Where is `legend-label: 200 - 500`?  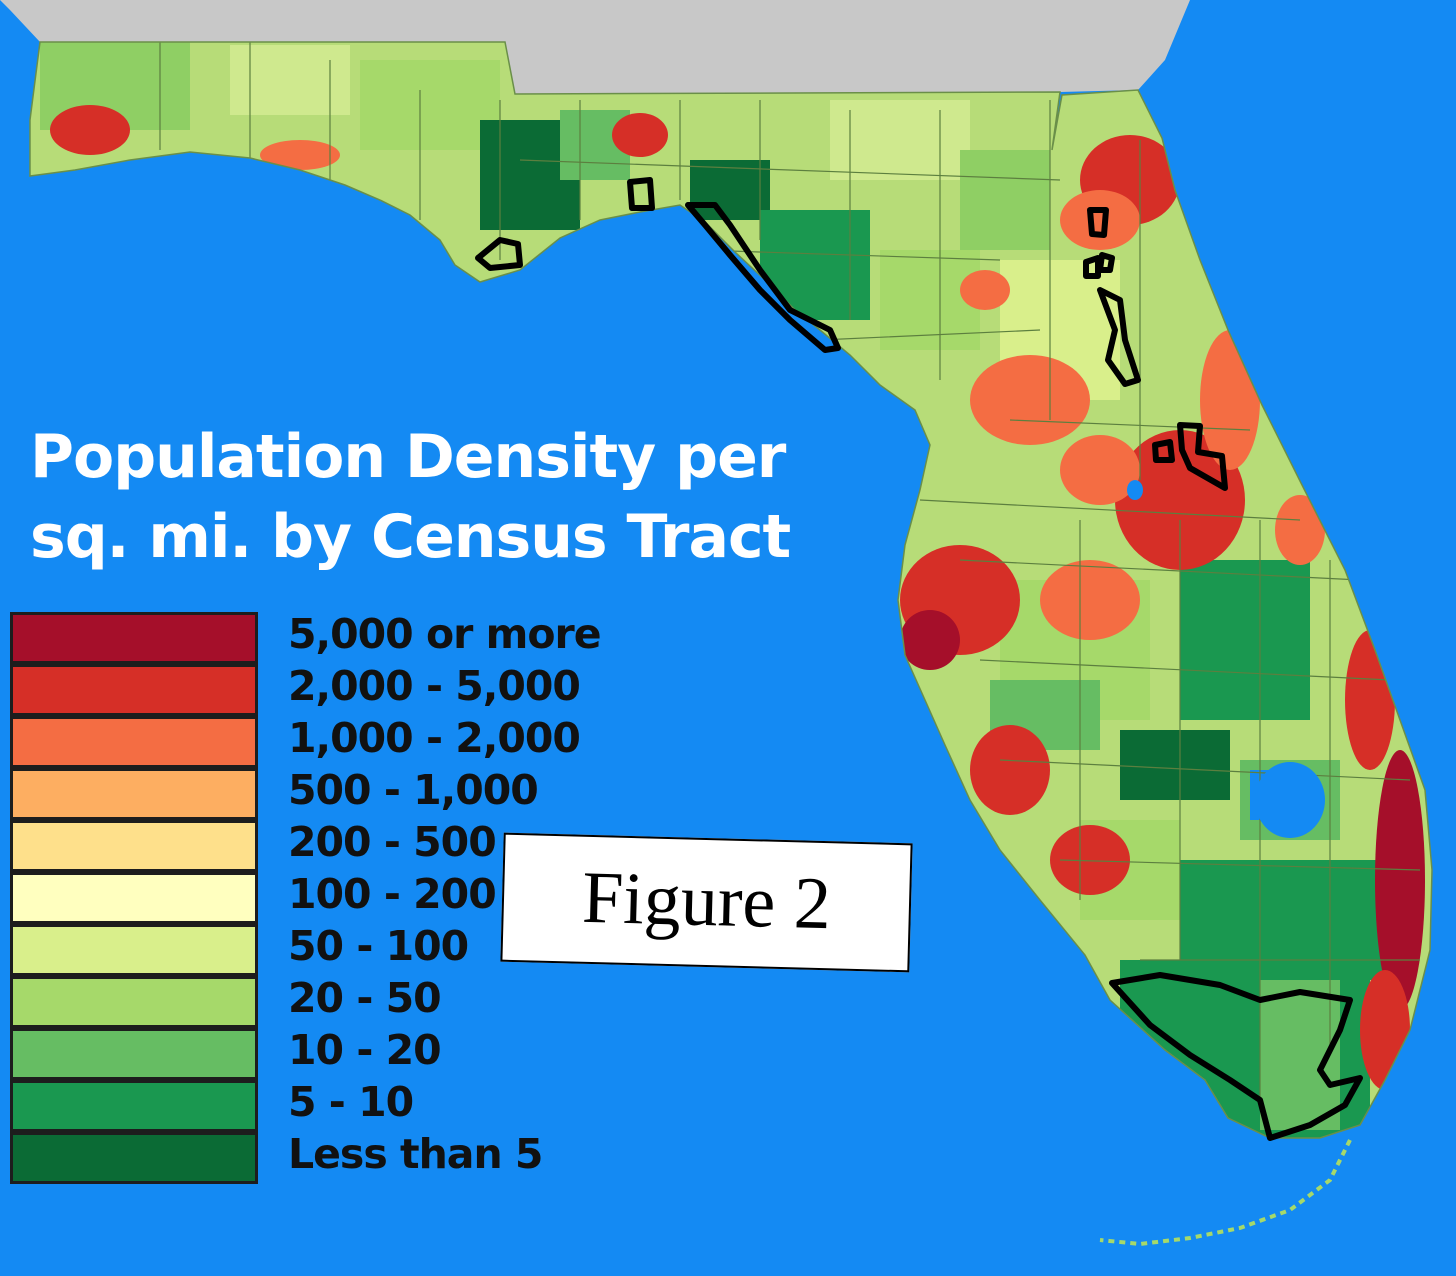
legend-label: 200 - 500 is located at coordinates (392, 842).